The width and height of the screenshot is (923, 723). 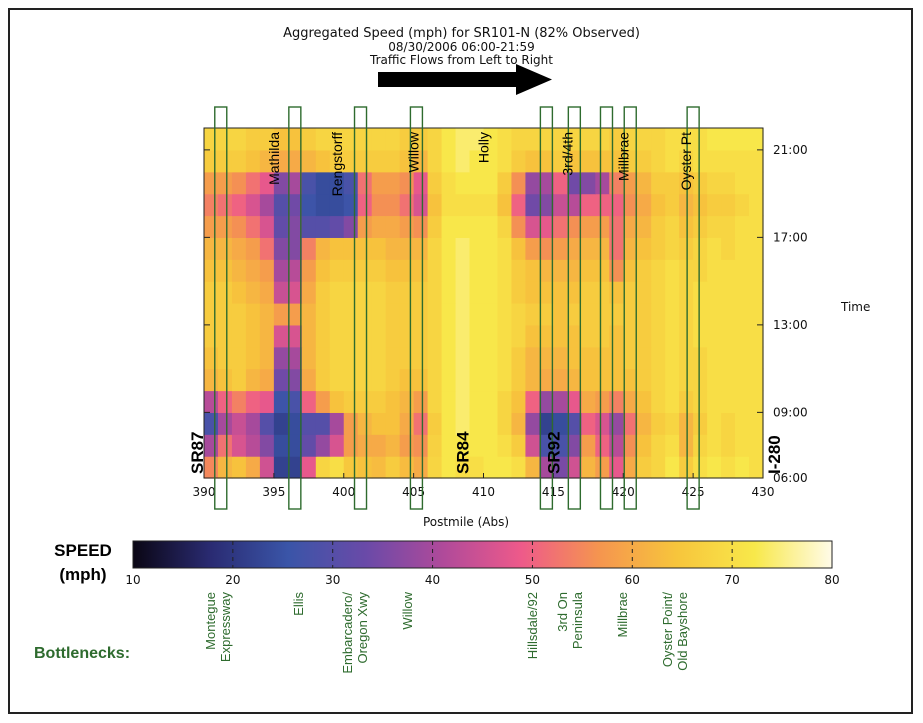 I want to click on chart-subtitle: 08/30/2006 06:00-21:59, so click(x=461, y=47).